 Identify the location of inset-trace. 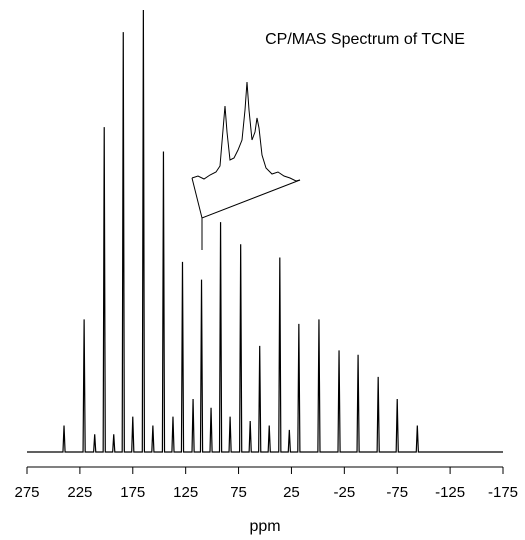
(246, 131).